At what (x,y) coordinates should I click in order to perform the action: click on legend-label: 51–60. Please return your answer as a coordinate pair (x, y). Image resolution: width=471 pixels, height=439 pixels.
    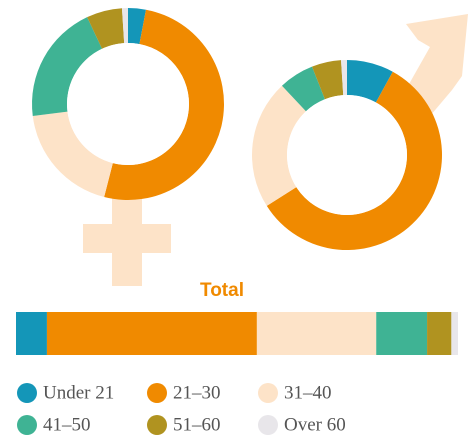
    Looking at the image, I should click on (197, 424).